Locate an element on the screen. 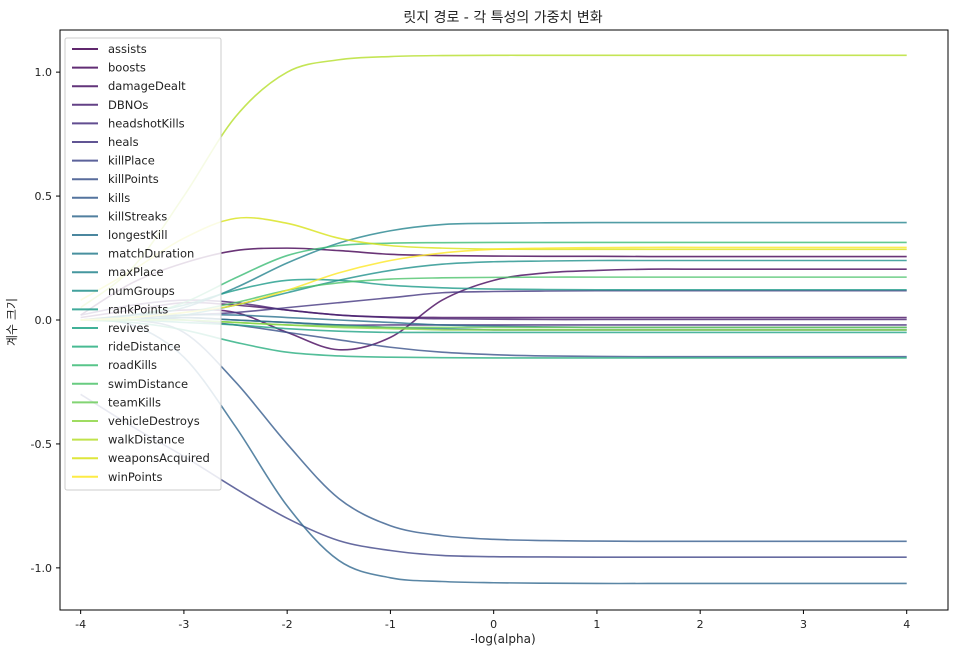  x-axis: -4 -3 -2 -1 0 1 2 3 4 is located at coordinates (492, 620).